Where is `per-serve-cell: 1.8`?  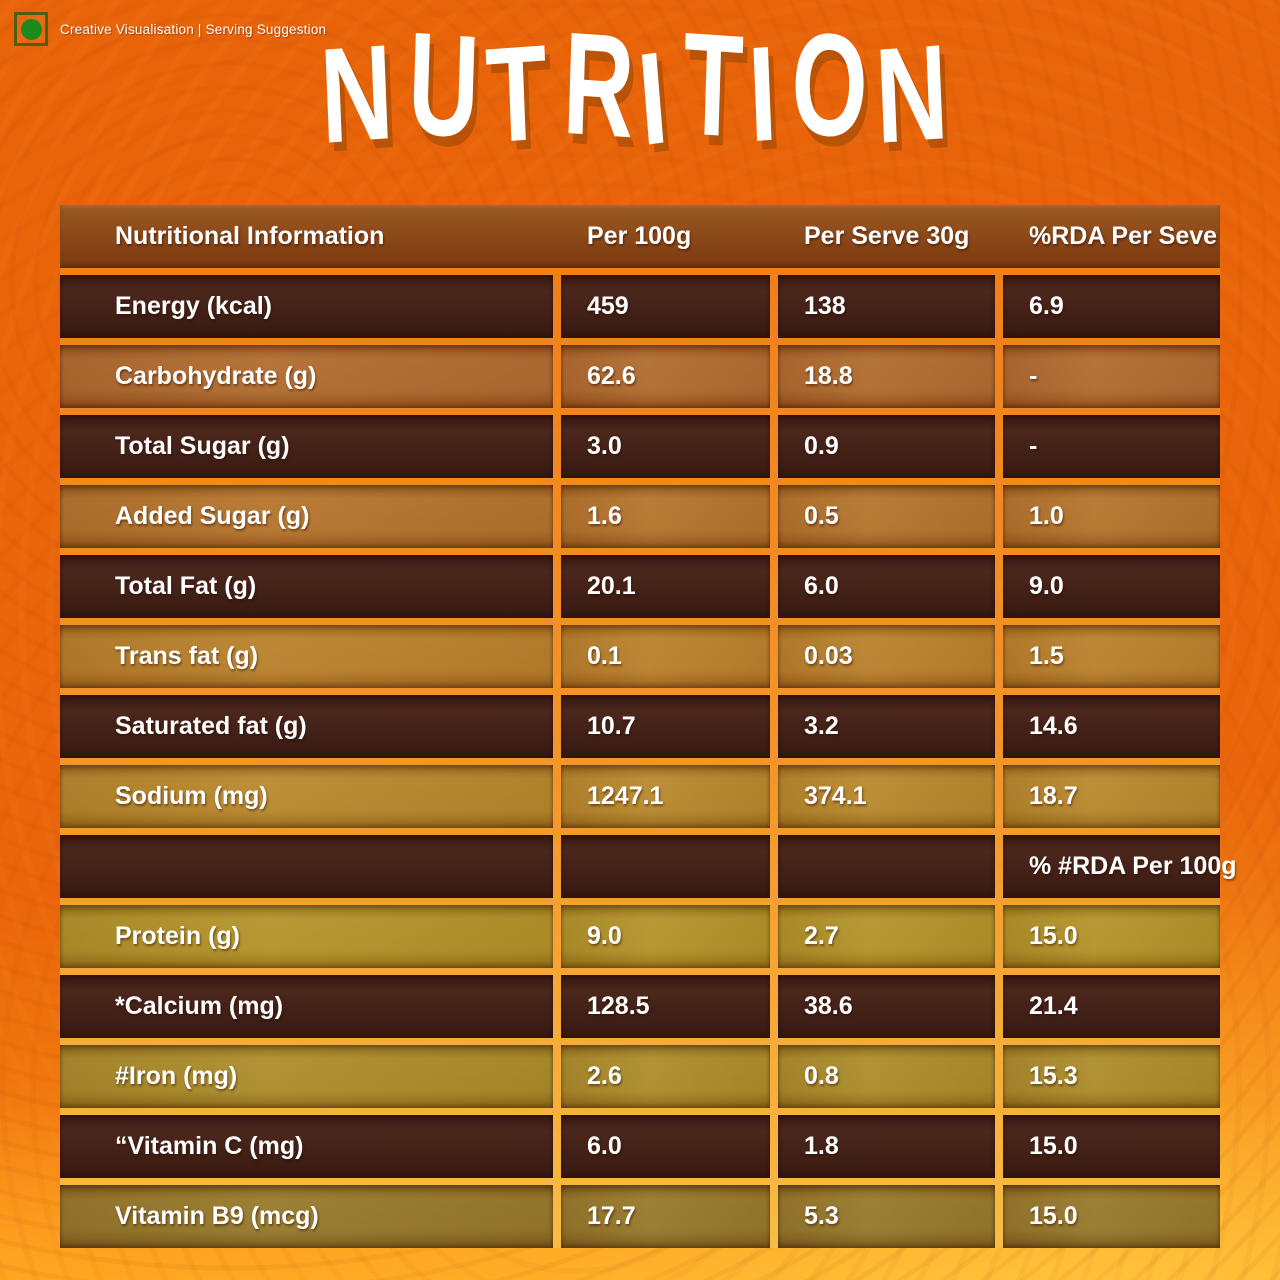 per-serve-cell: 1.8 is located at coordinates (886, 1146).